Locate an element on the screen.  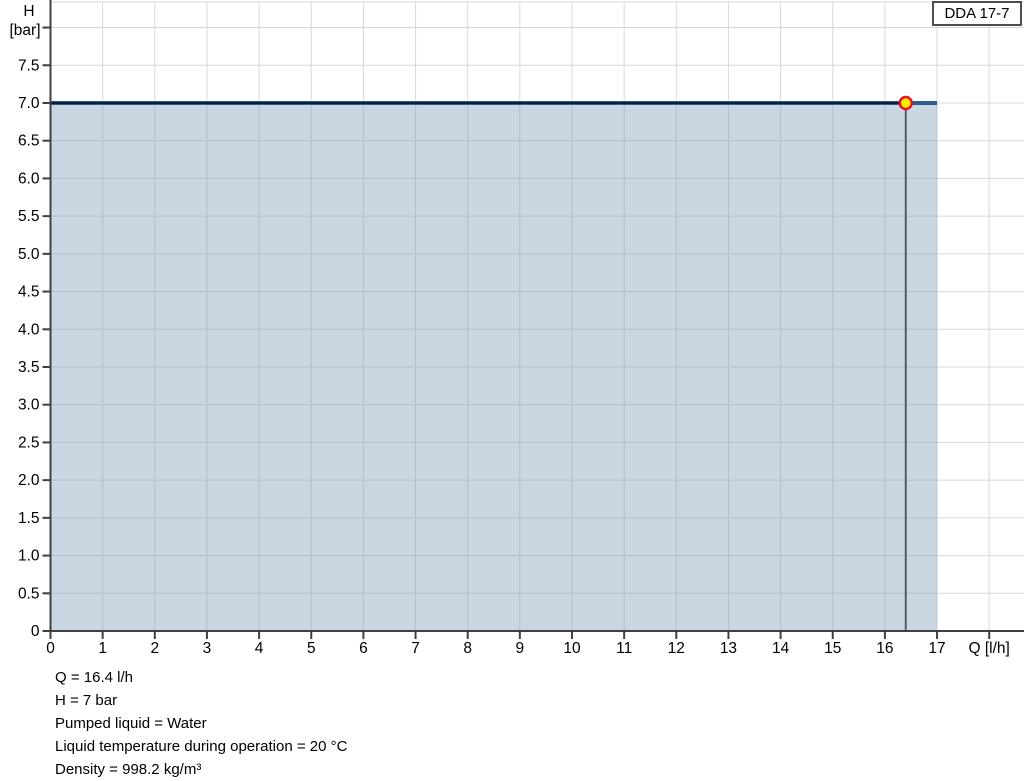
y-tick-label: 5.5 is located at coordinates (29, 216).